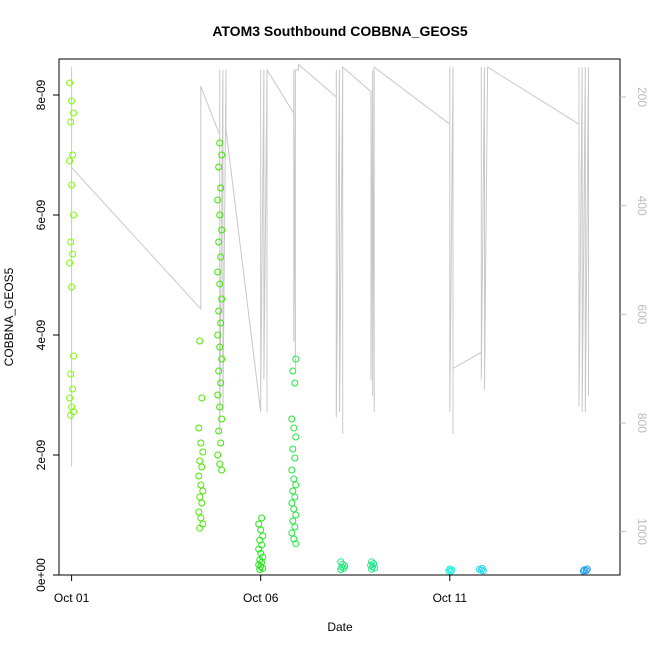 This screenshot has height=650, width=650. What do you see at coordinates (450, 598) in the screenshot?
I see `x-tick-label: Oct 11` at bounding box center [450, 598].